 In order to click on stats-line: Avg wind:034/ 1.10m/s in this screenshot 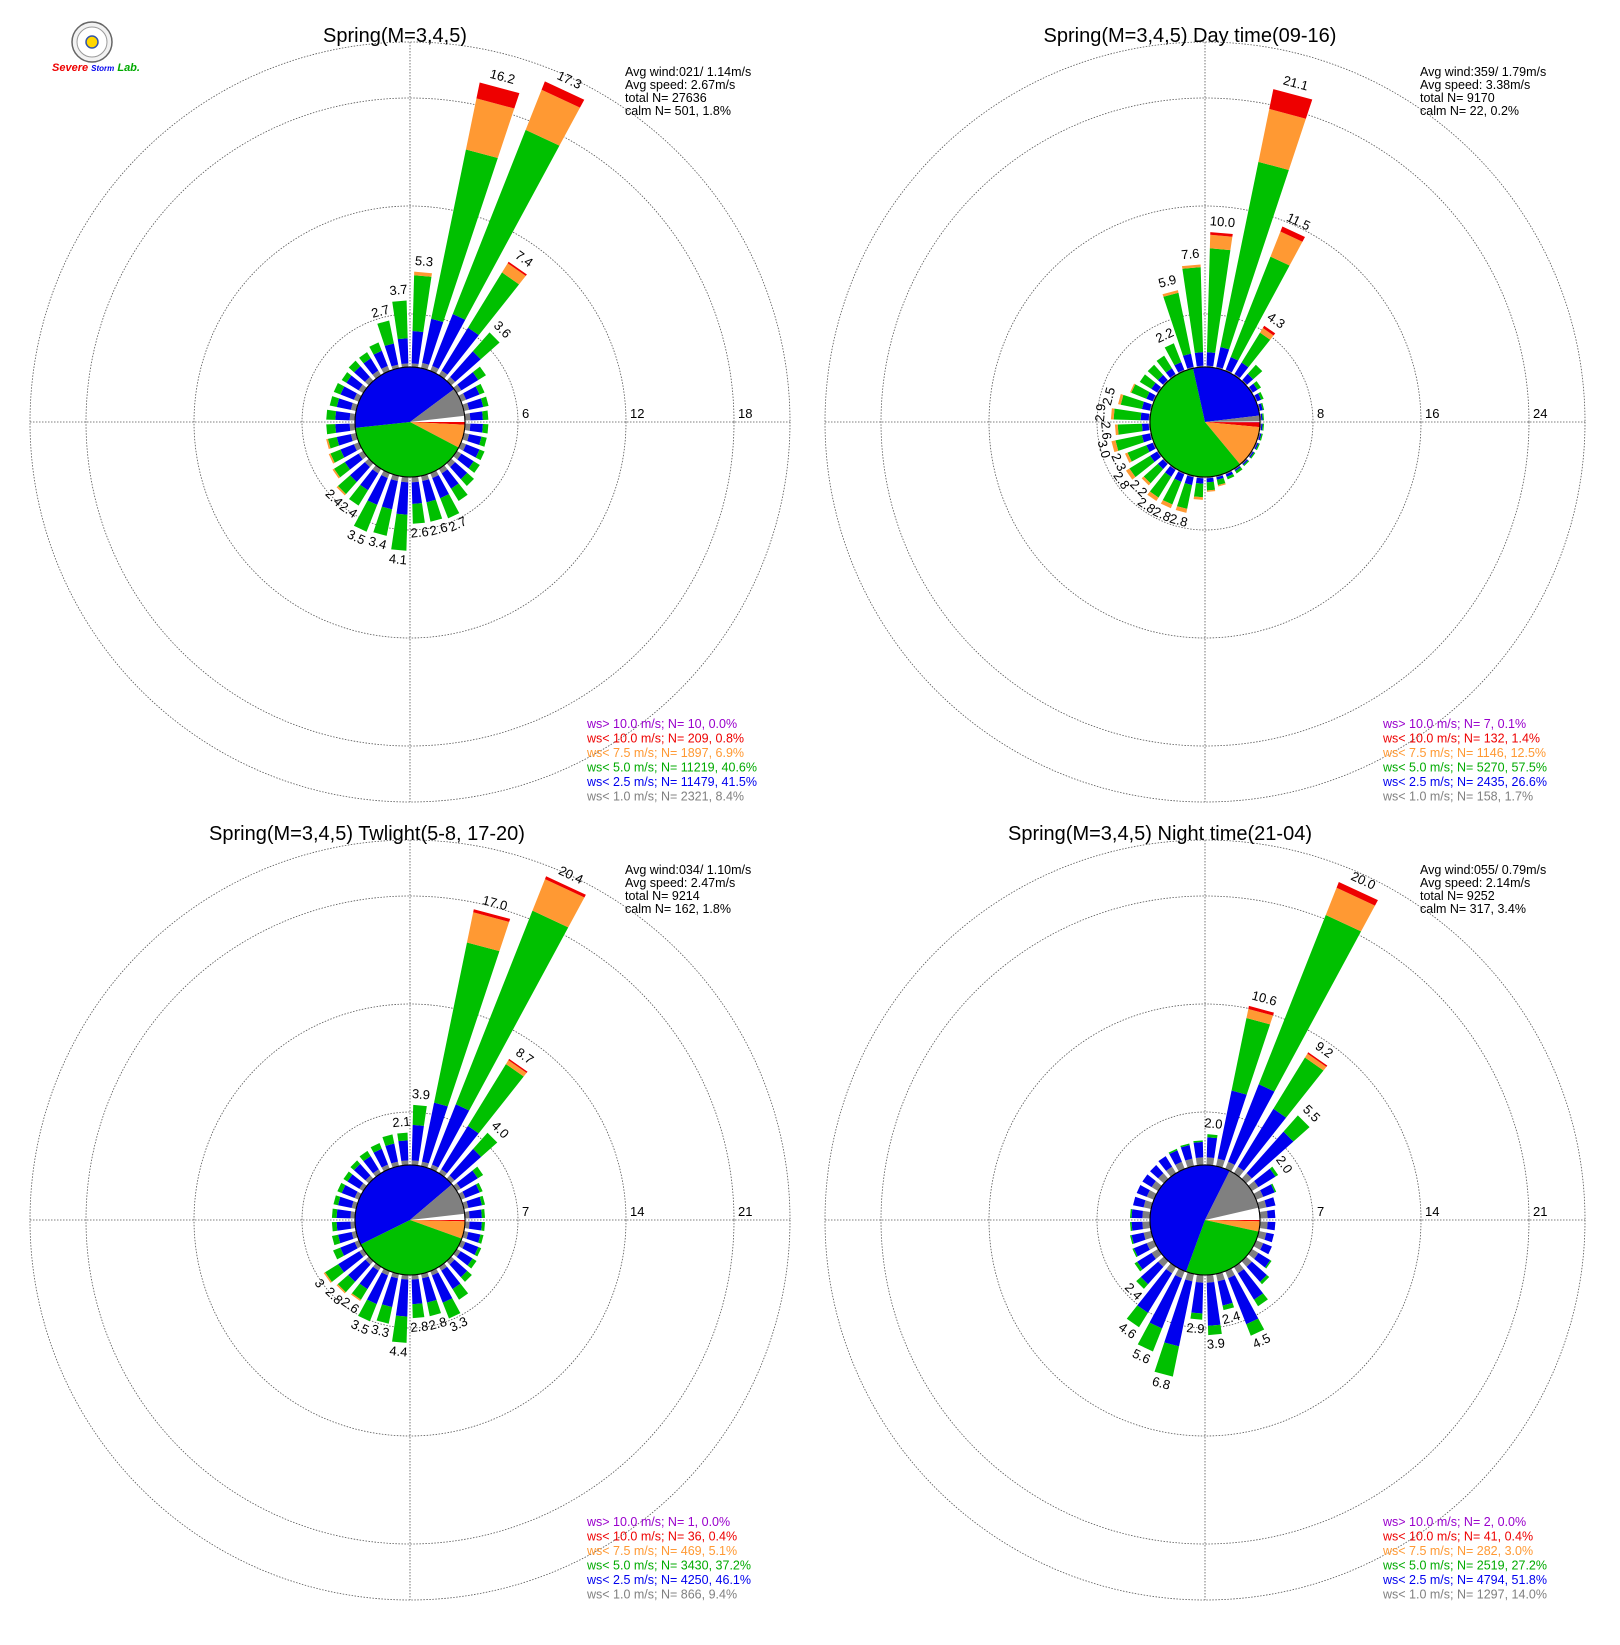, I will do `click(688, 870)`.